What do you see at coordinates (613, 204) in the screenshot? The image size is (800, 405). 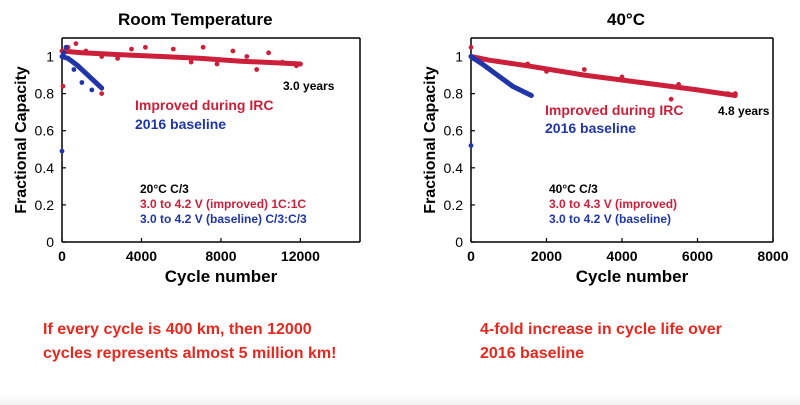 I see `condition-line: 3.0 to 4.3 V (improved)` at bounding box center [613, 204].